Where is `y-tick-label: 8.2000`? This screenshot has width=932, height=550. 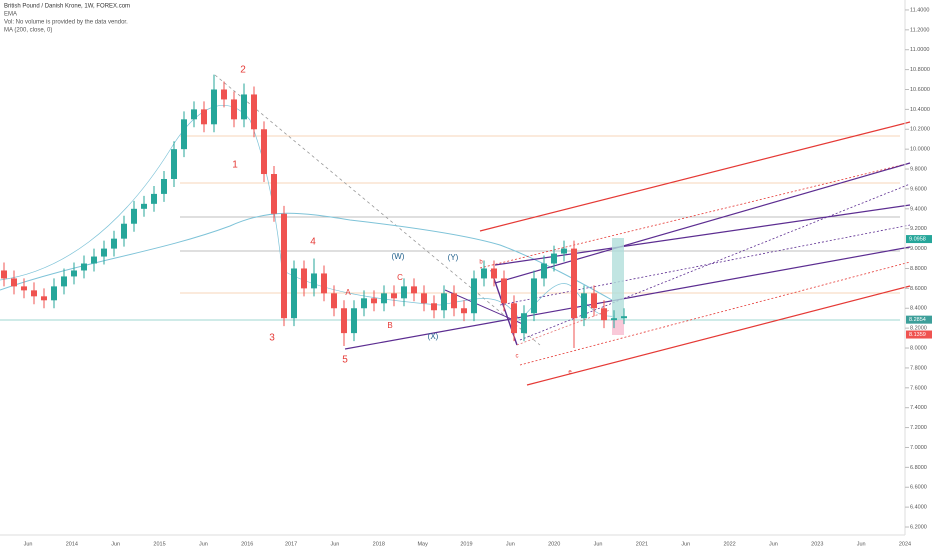
y-tick-label: 8.2000 is located at coordinates (918, 329).